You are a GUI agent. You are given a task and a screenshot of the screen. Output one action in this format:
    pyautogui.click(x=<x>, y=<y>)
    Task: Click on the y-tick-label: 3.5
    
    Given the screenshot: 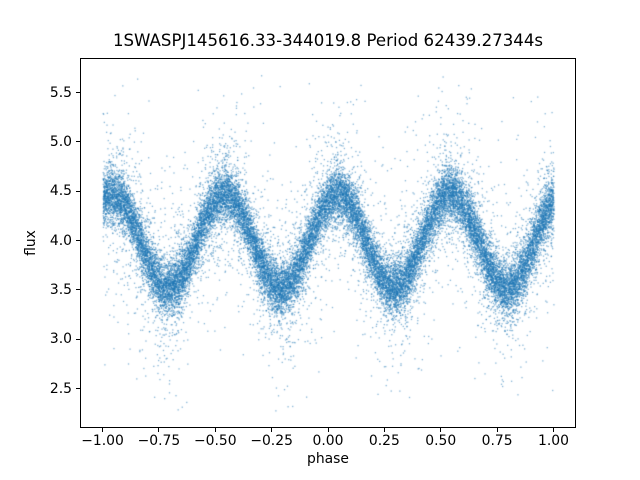 What is the action you would take?
    pyautogui.click(x=60, y=289)
    